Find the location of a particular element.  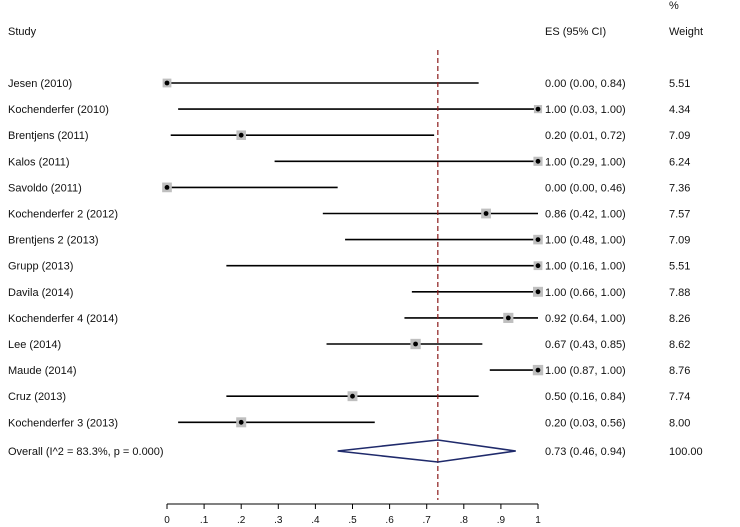

study-es-text: 1.00 (0.66, 1.00) is located at coordinates (585, 293).